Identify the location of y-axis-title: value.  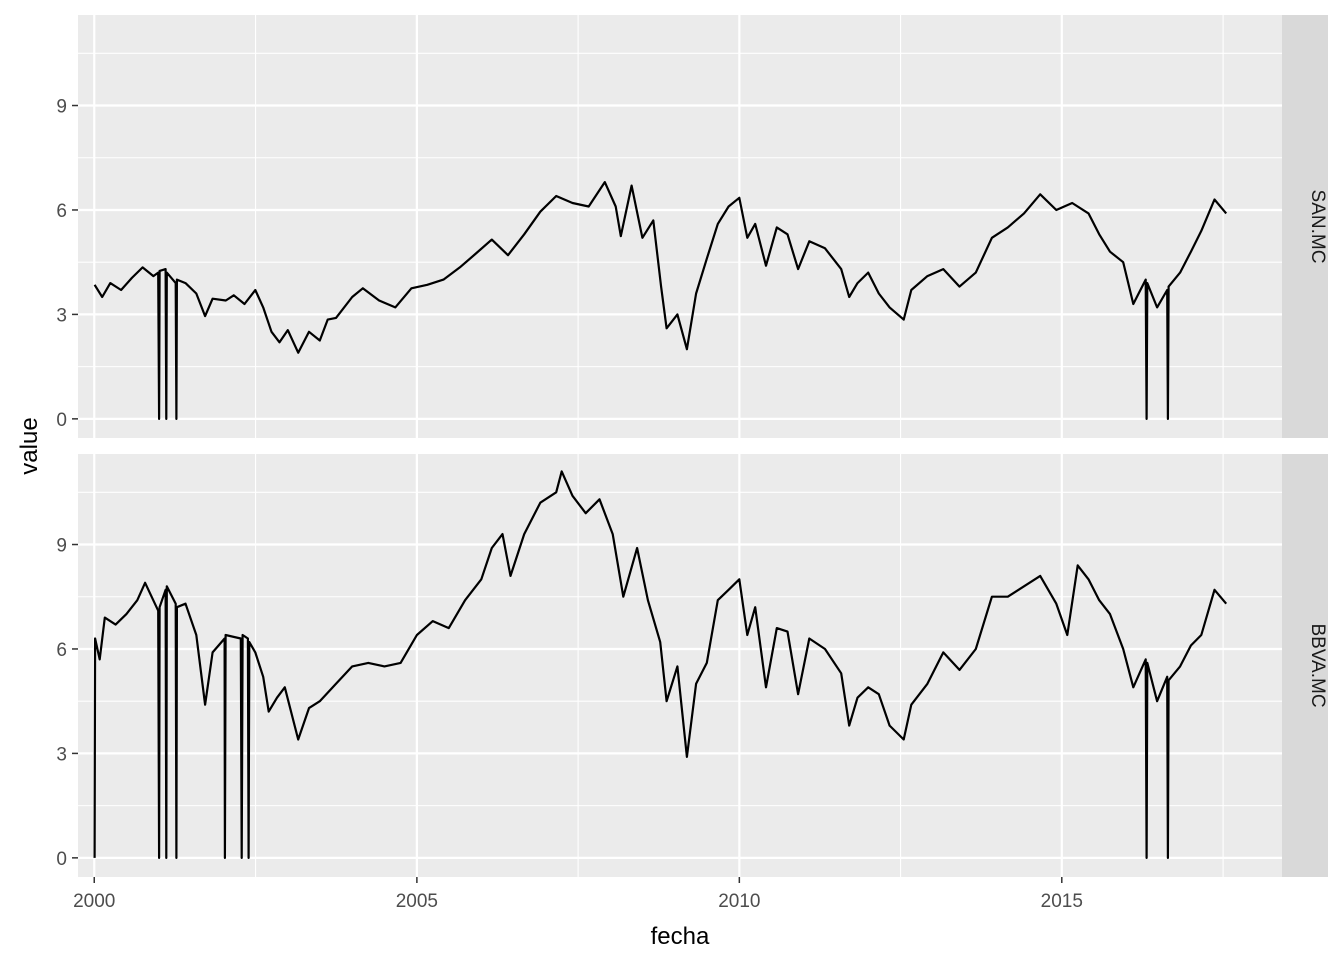
(29, 445).